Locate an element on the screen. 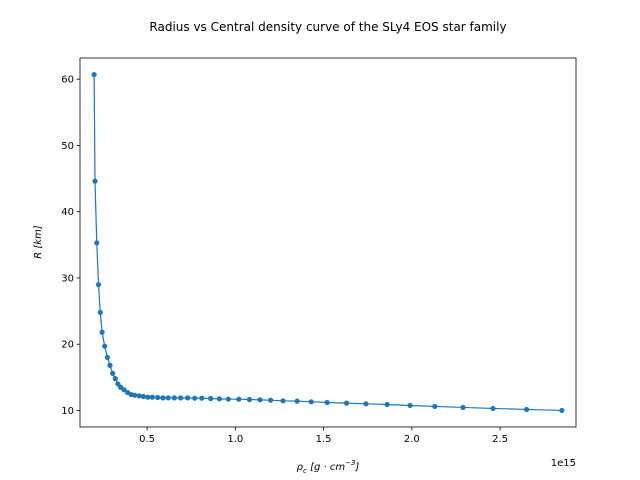 The image size is (640, 480). x-axis-label-exponent: −3 is located at coordinates (350, 463).